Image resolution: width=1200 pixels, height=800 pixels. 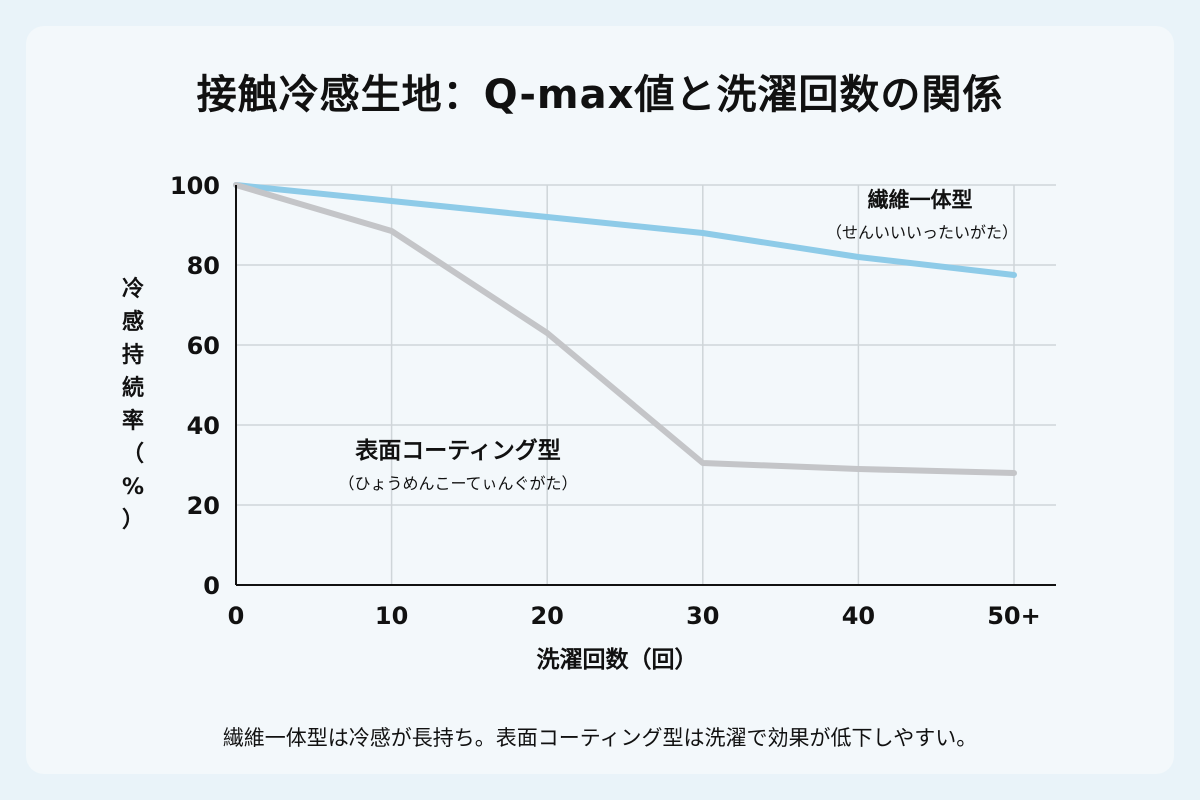 I want to click on y-tick-label: 40, so click(x=203, y=426).